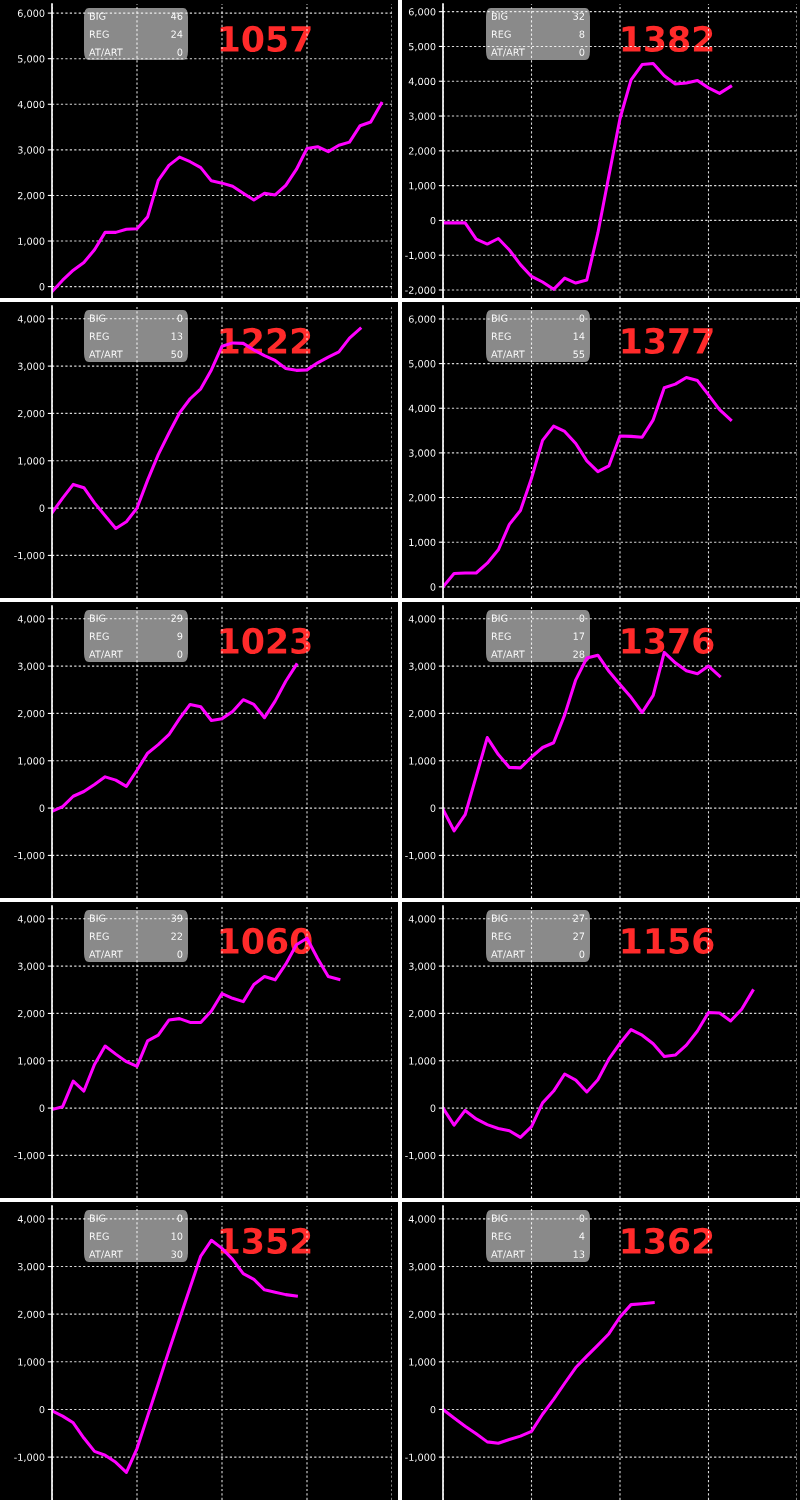 This screenshot has height=1500, width=800. What do you see at coordinates (265, 340) in the screenshot?
I see `chart-title: 1222` at bounding box center [265, 340].